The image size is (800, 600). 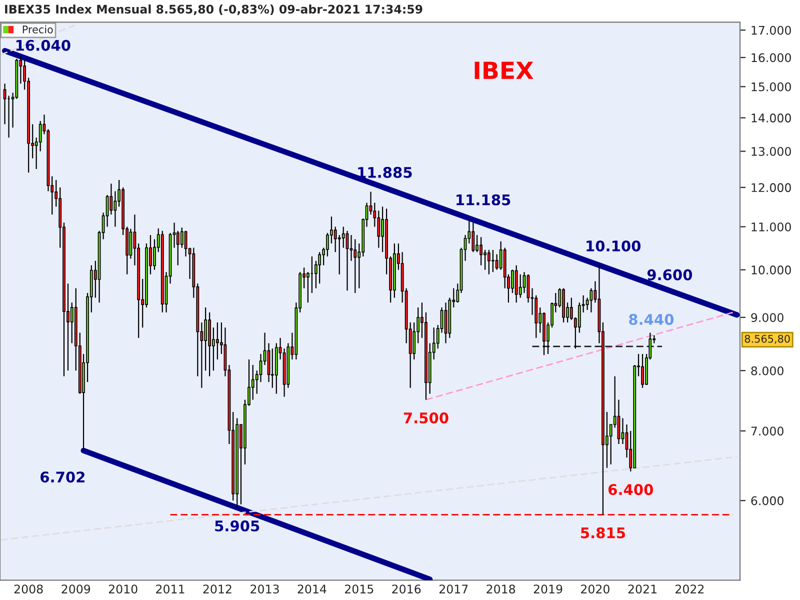 I want to click on annotation: 8.440, so click(x=651, y=319).